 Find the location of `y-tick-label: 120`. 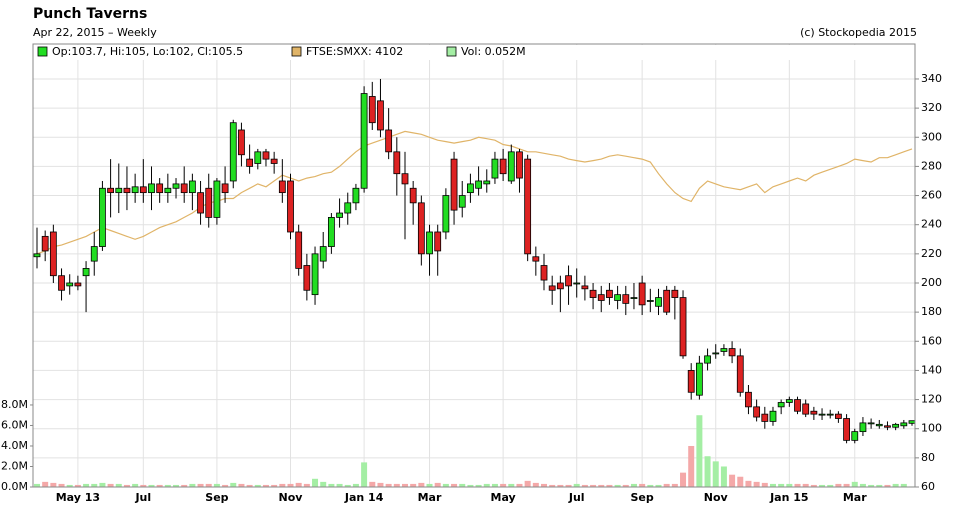

y-tick-label: 120 is located at coordinates (931, 399).